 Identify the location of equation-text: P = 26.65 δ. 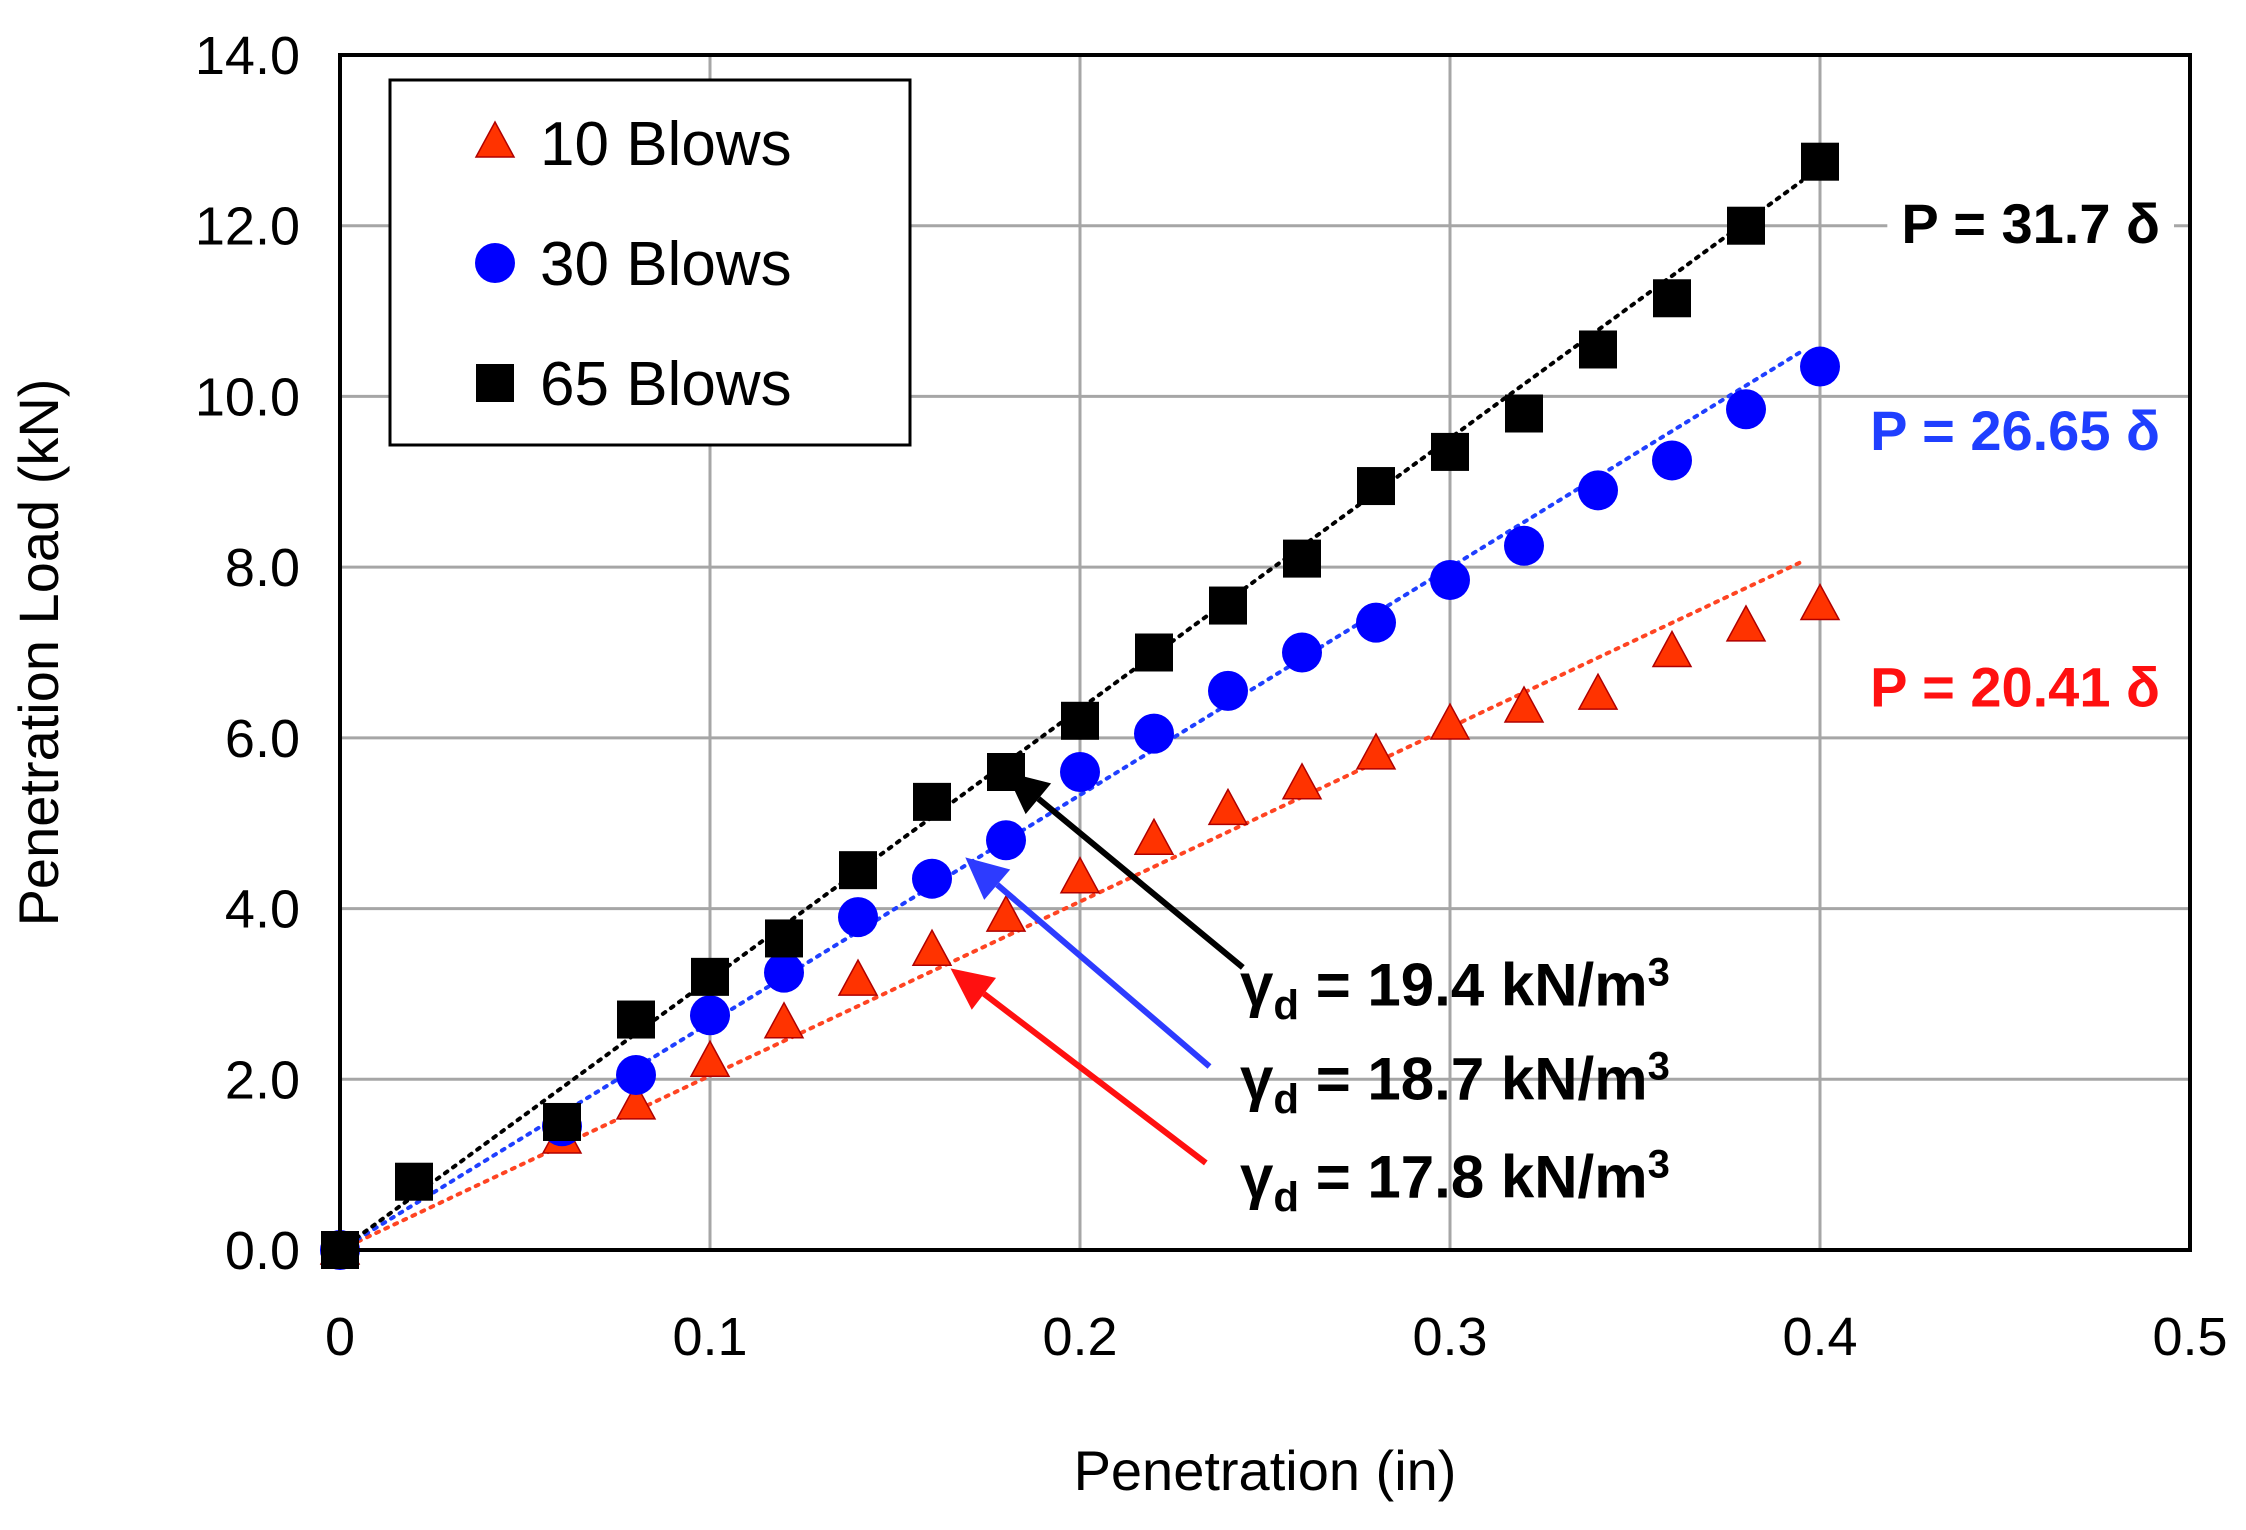
(2015, 430).